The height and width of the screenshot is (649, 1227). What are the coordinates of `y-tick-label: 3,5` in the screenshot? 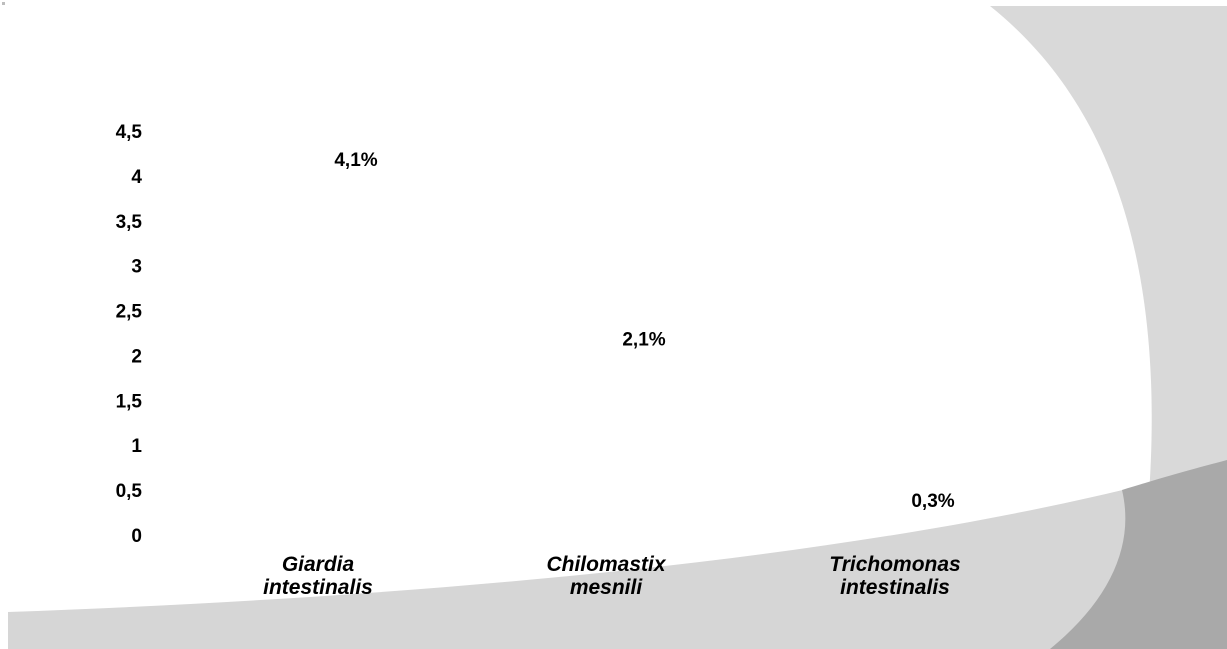 It's located at (129, 222).